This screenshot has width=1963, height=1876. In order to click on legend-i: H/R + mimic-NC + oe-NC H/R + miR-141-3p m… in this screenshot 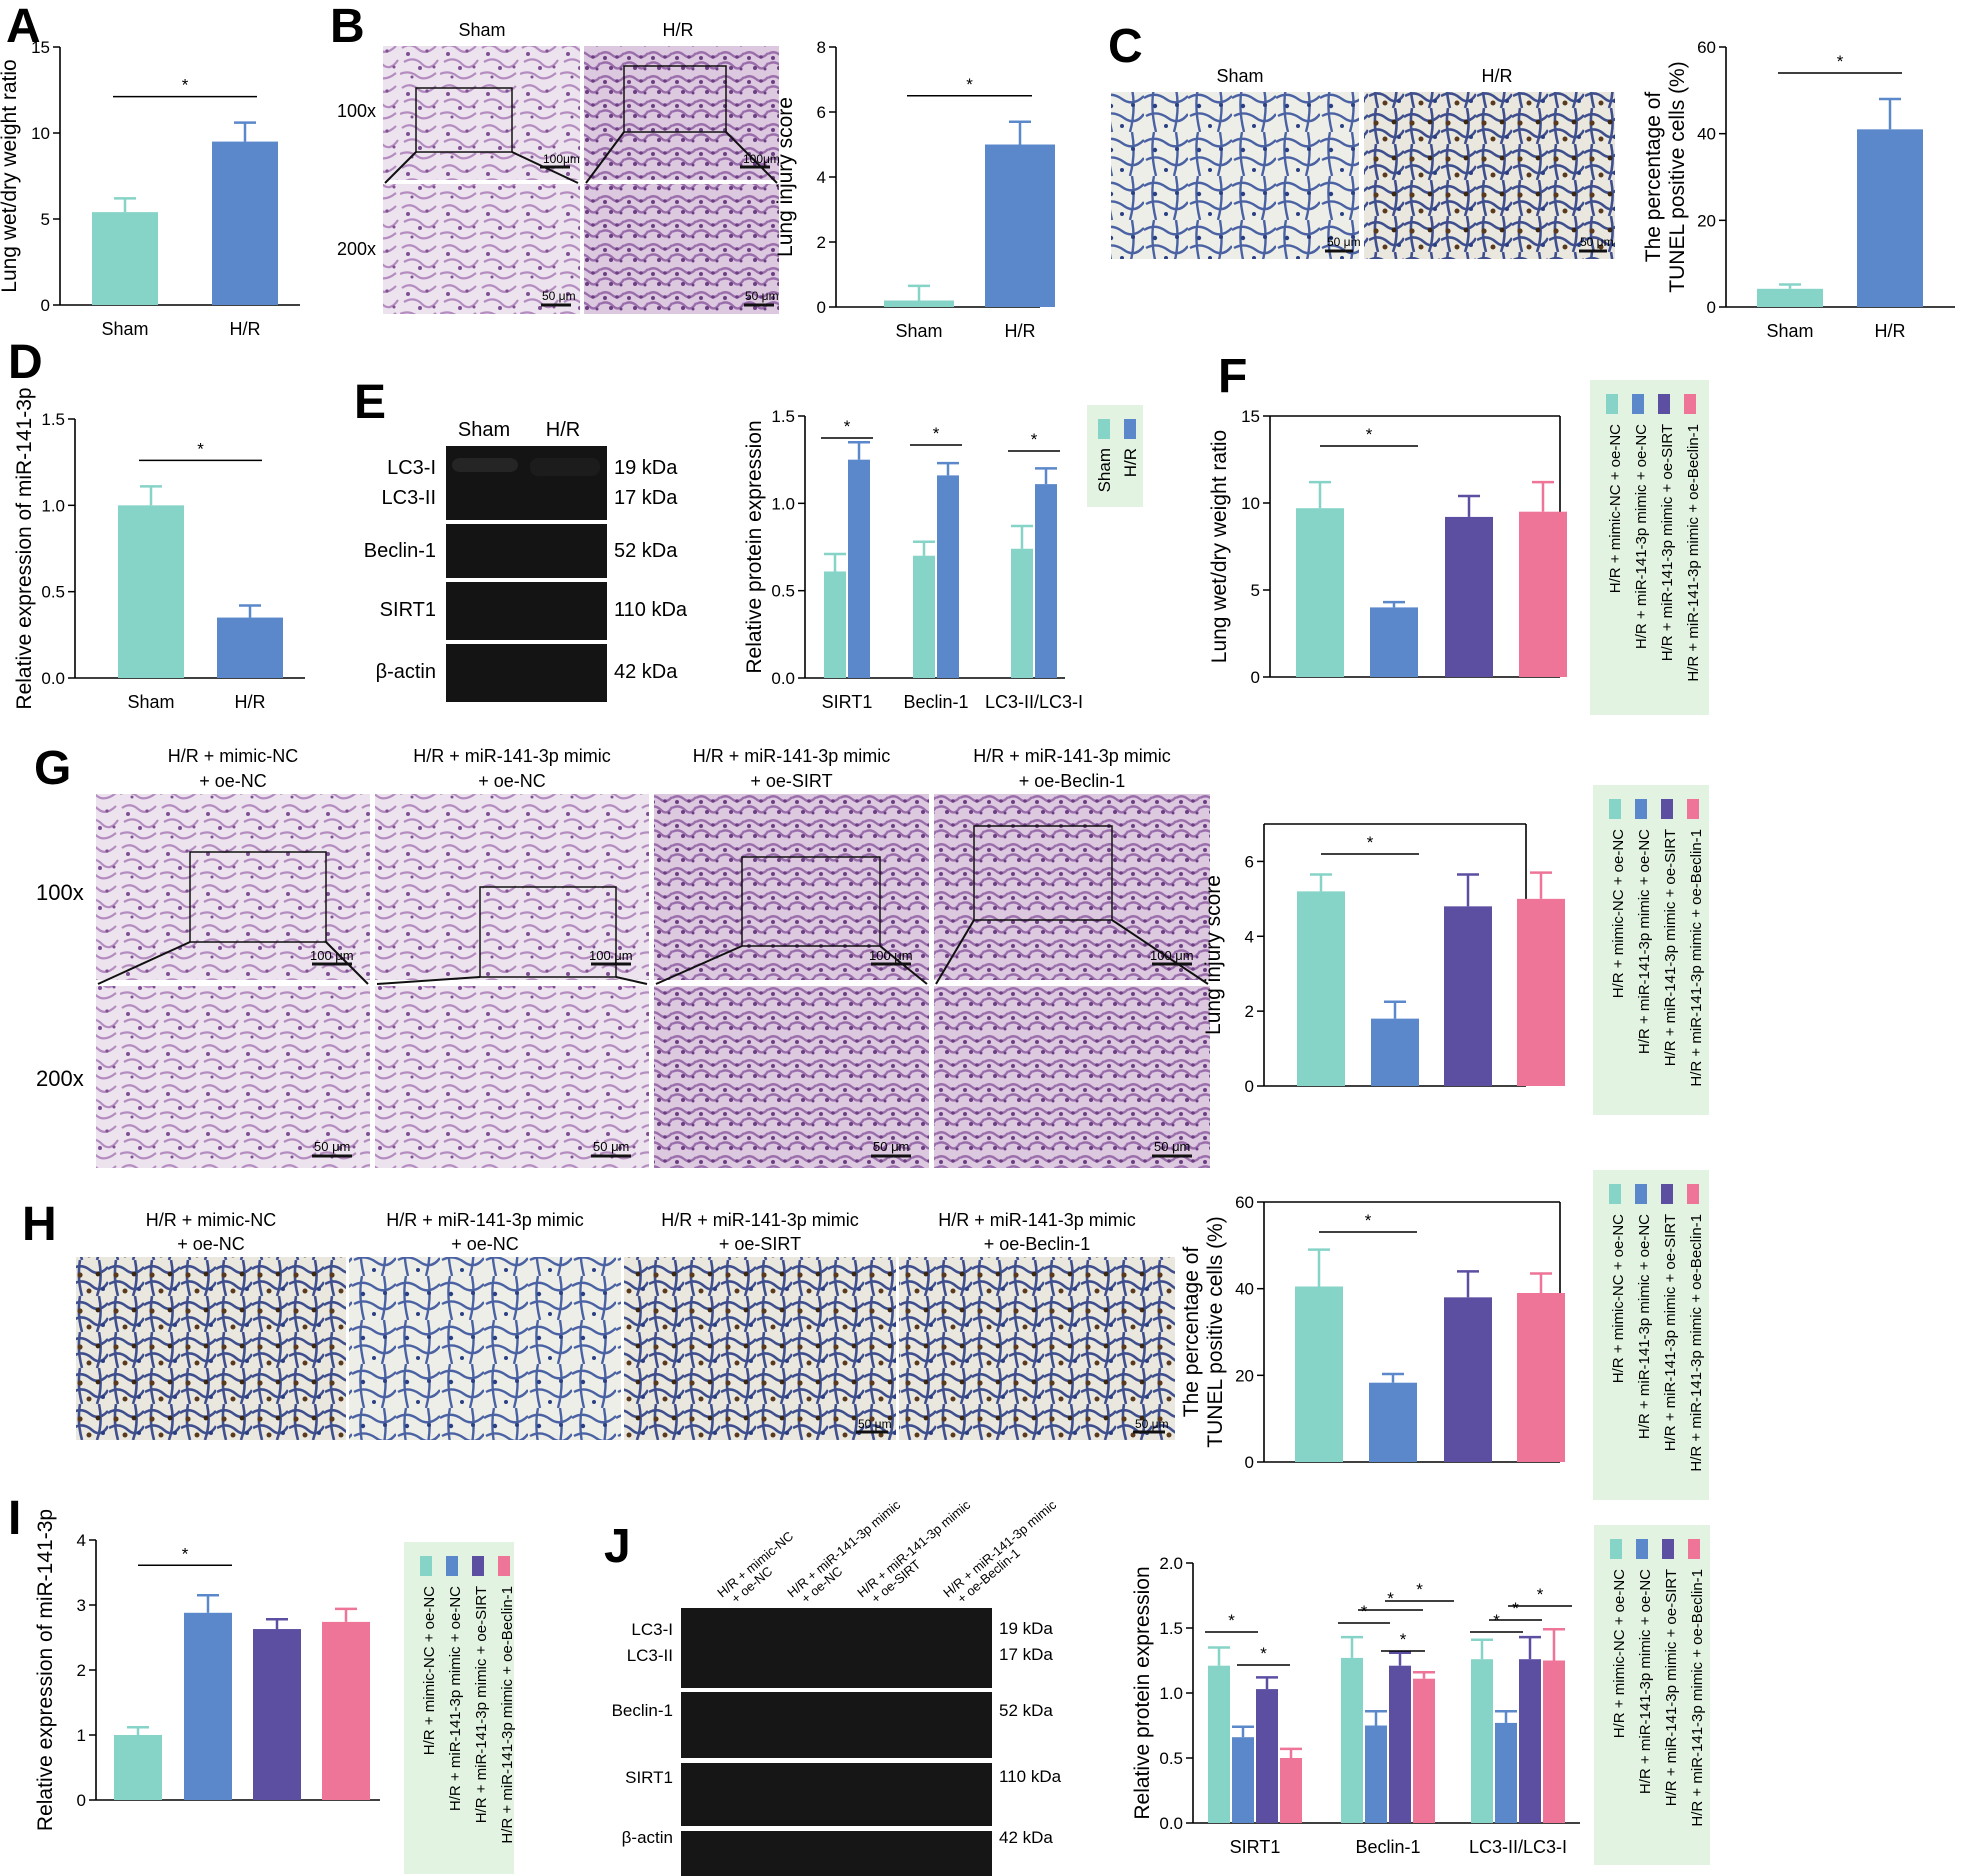, I will do `click(460, 1708)`.